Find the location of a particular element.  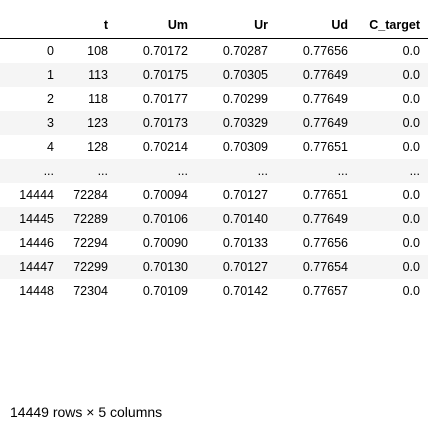

cell-t: 72304 is located at coordinates (90, 291).